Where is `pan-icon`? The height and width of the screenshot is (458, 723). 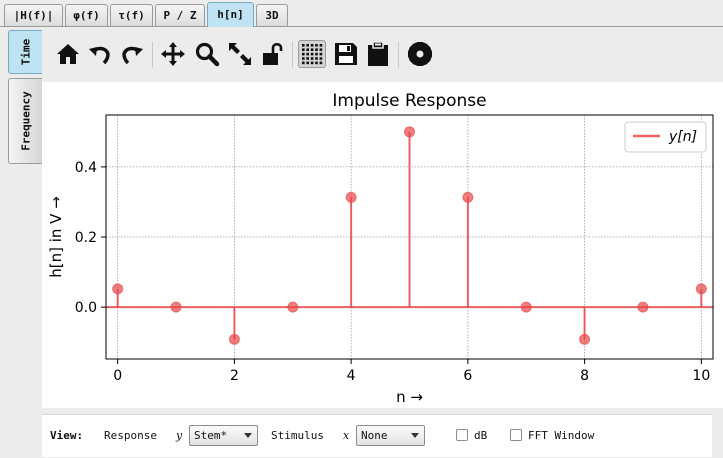
pan-icon is located at coordinates (173, 54).